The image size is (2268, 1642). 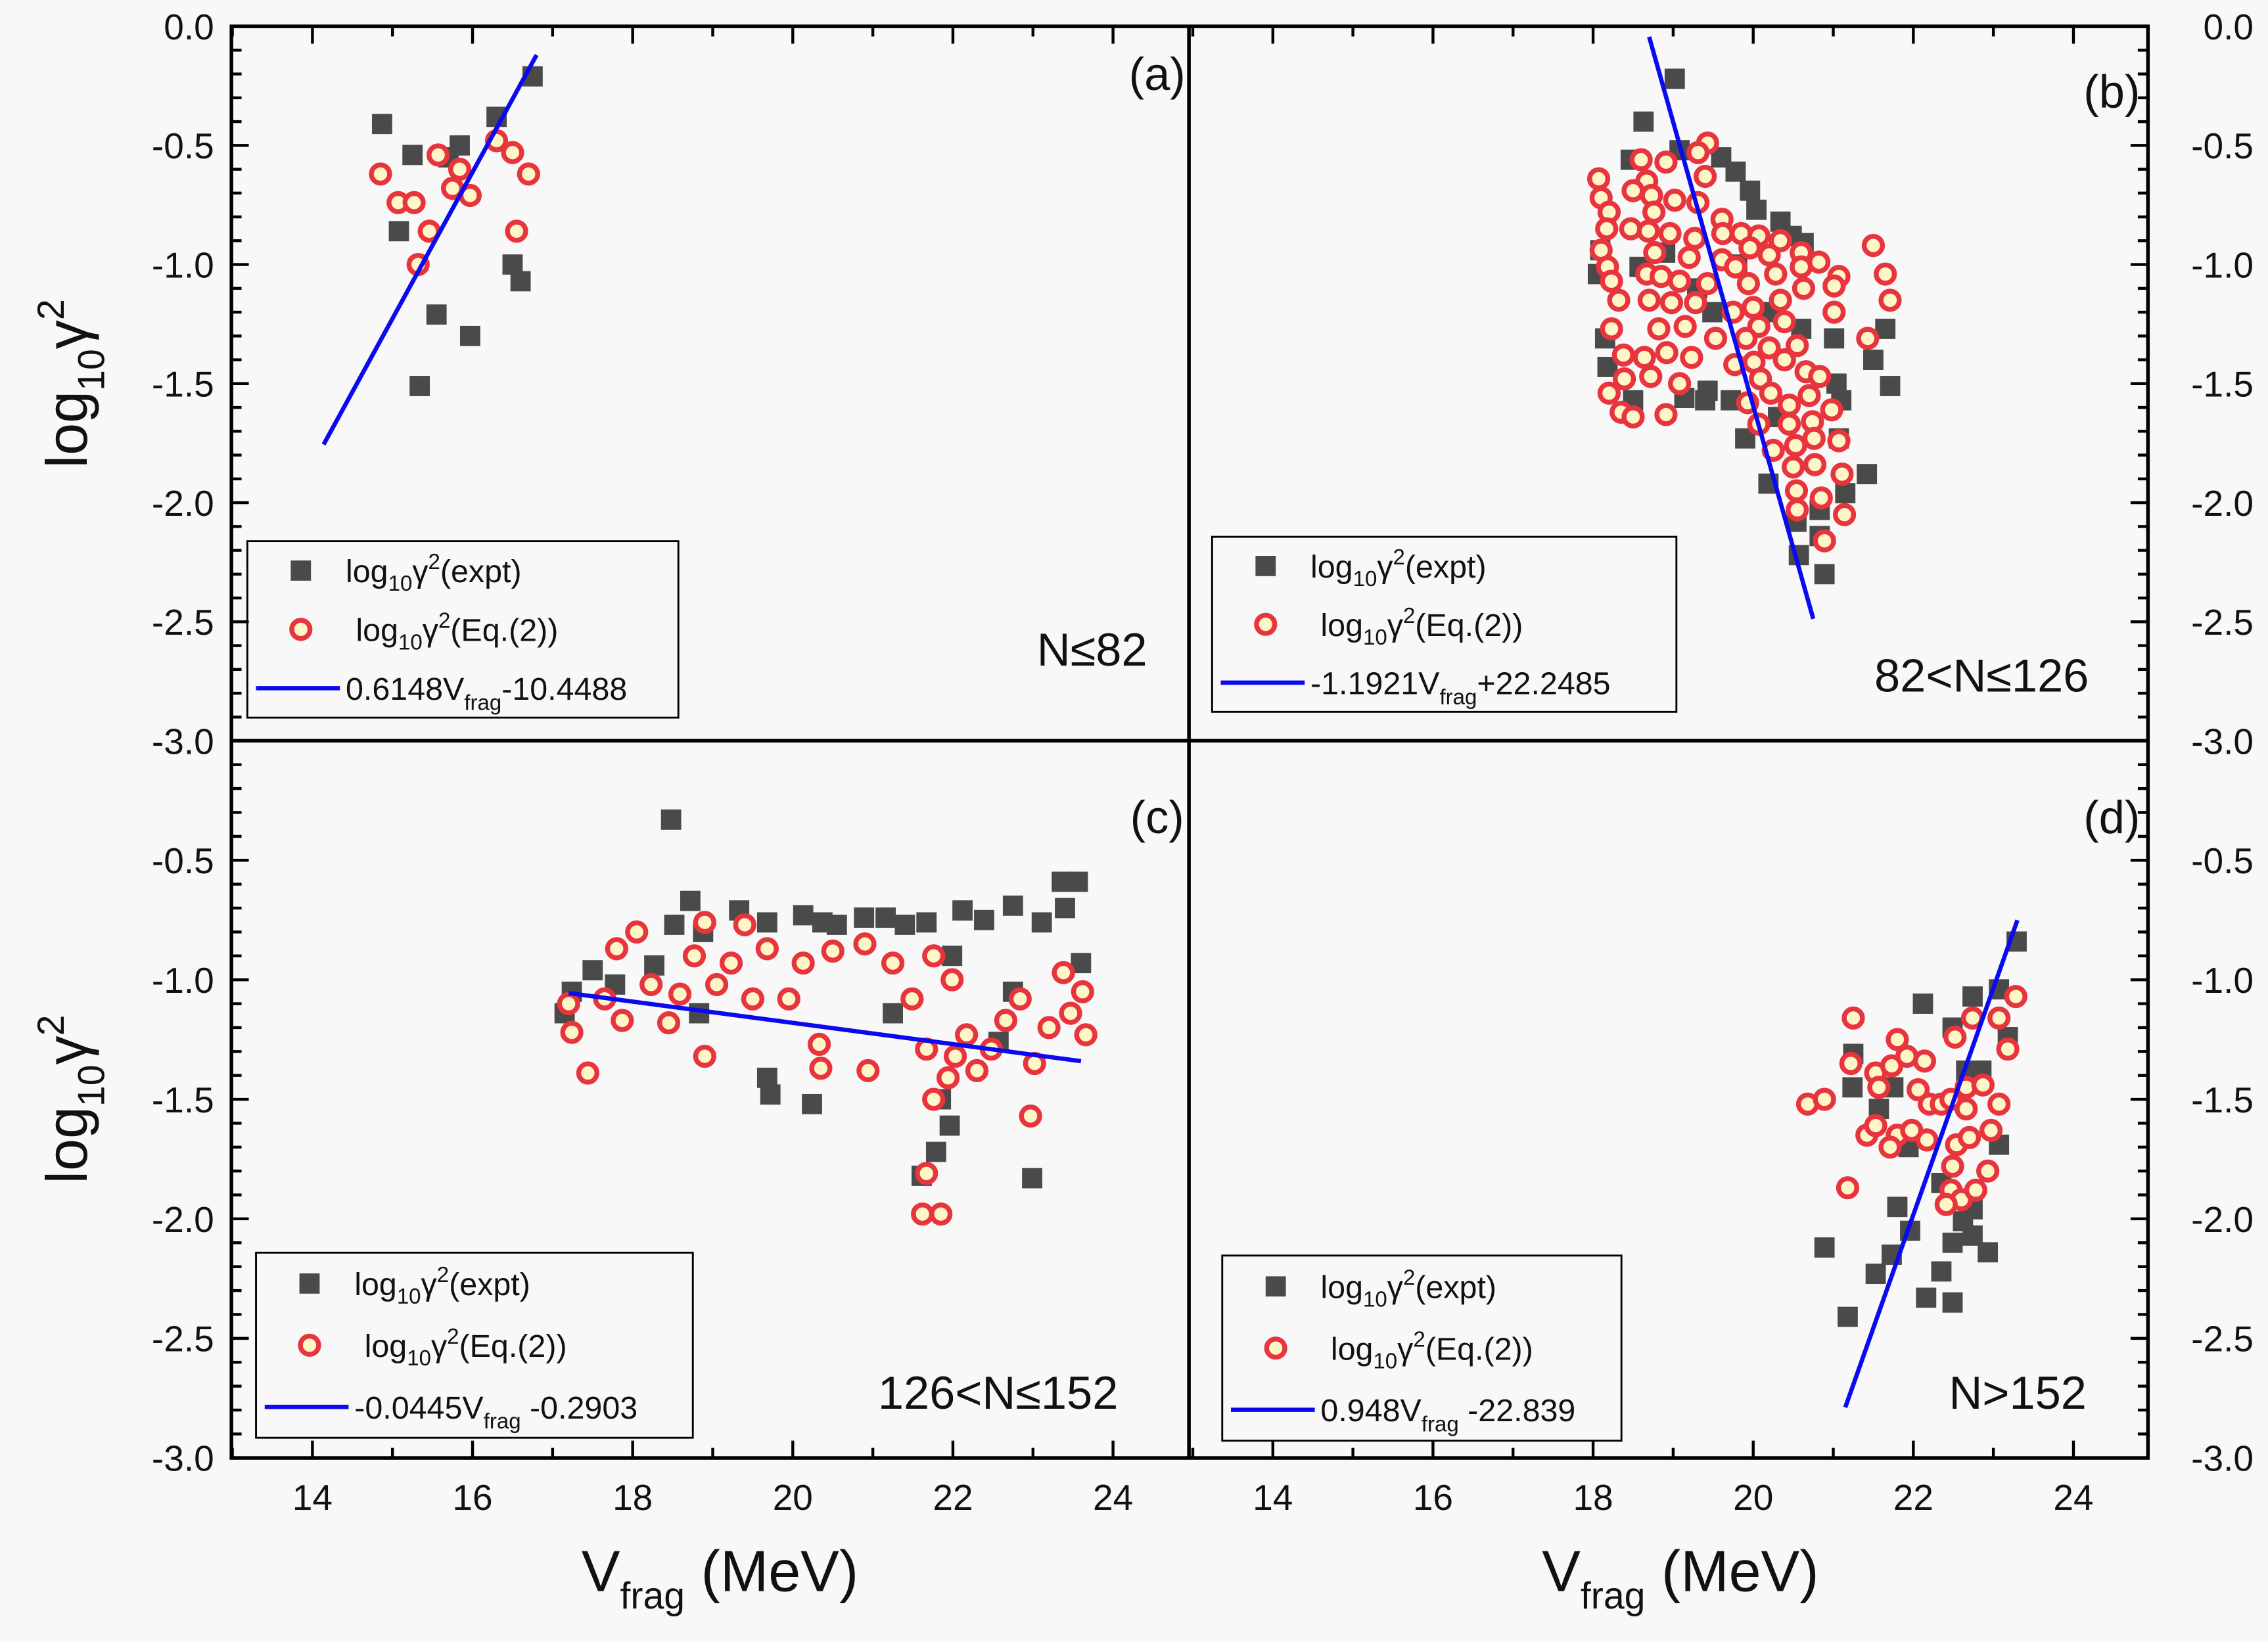 What do you see at coordinates (1266, 624) in the screenshot?
I see `legend-circle-icon` at bounding box center [1266, 624].